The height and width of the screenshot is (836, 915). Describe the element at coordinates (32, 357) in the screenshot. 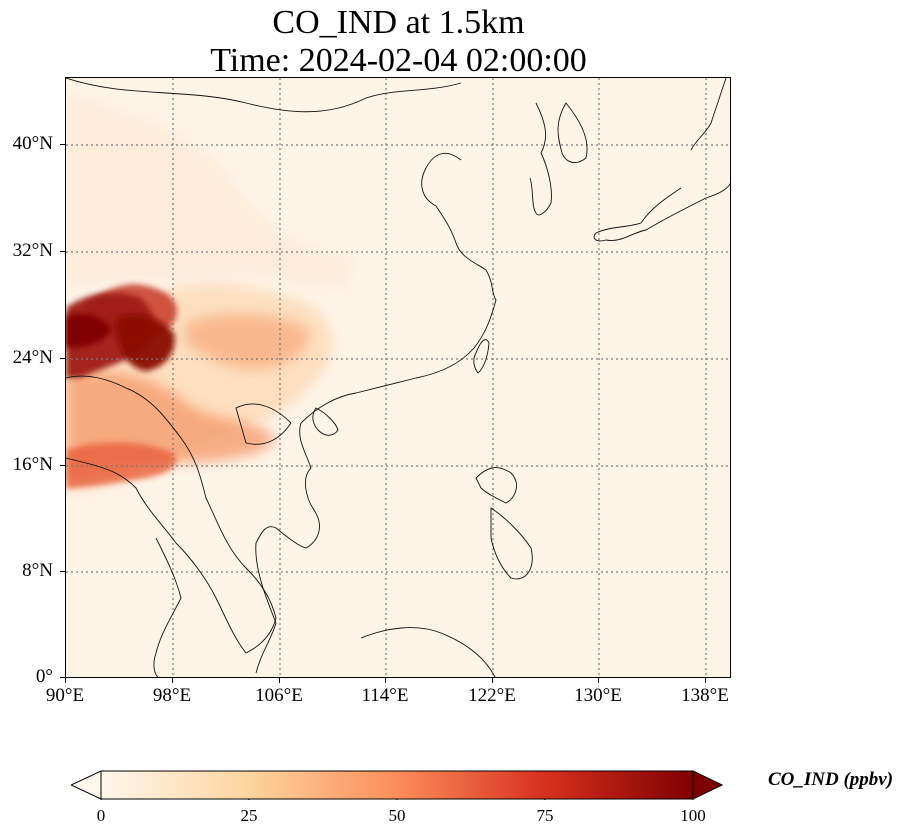

I see `lat-tick-label: 24°N` at that location.